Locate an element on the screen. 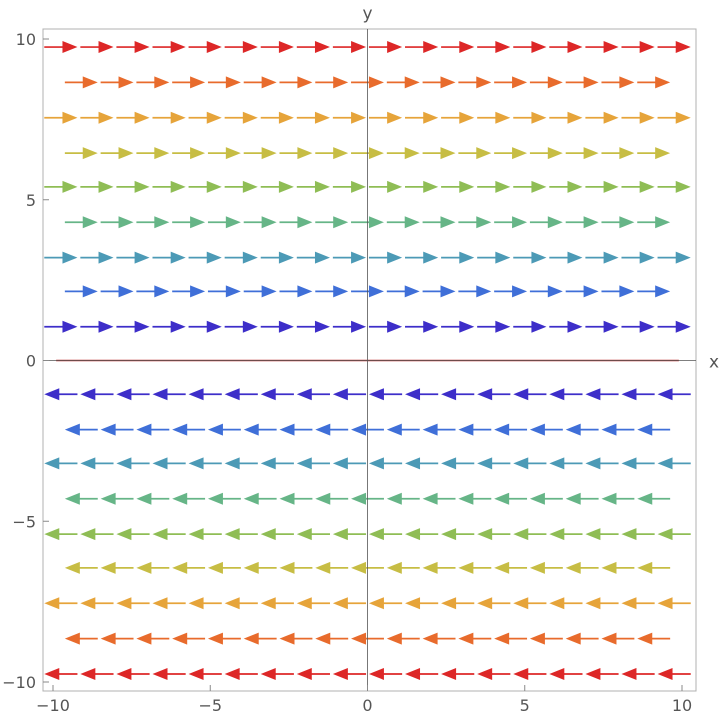 This screenshot has height=717, width=720. x-tick-label: 0 is located at coordinates (367, 705).